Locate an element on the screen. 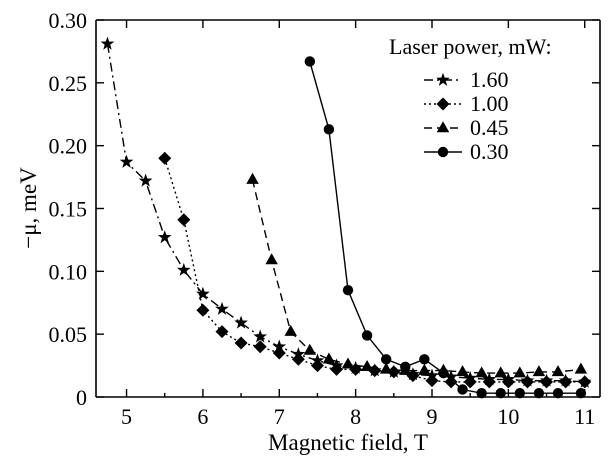 This screenshot has width=612, height=459. legend-label: 1.00 is located at coordinates (489, 103).